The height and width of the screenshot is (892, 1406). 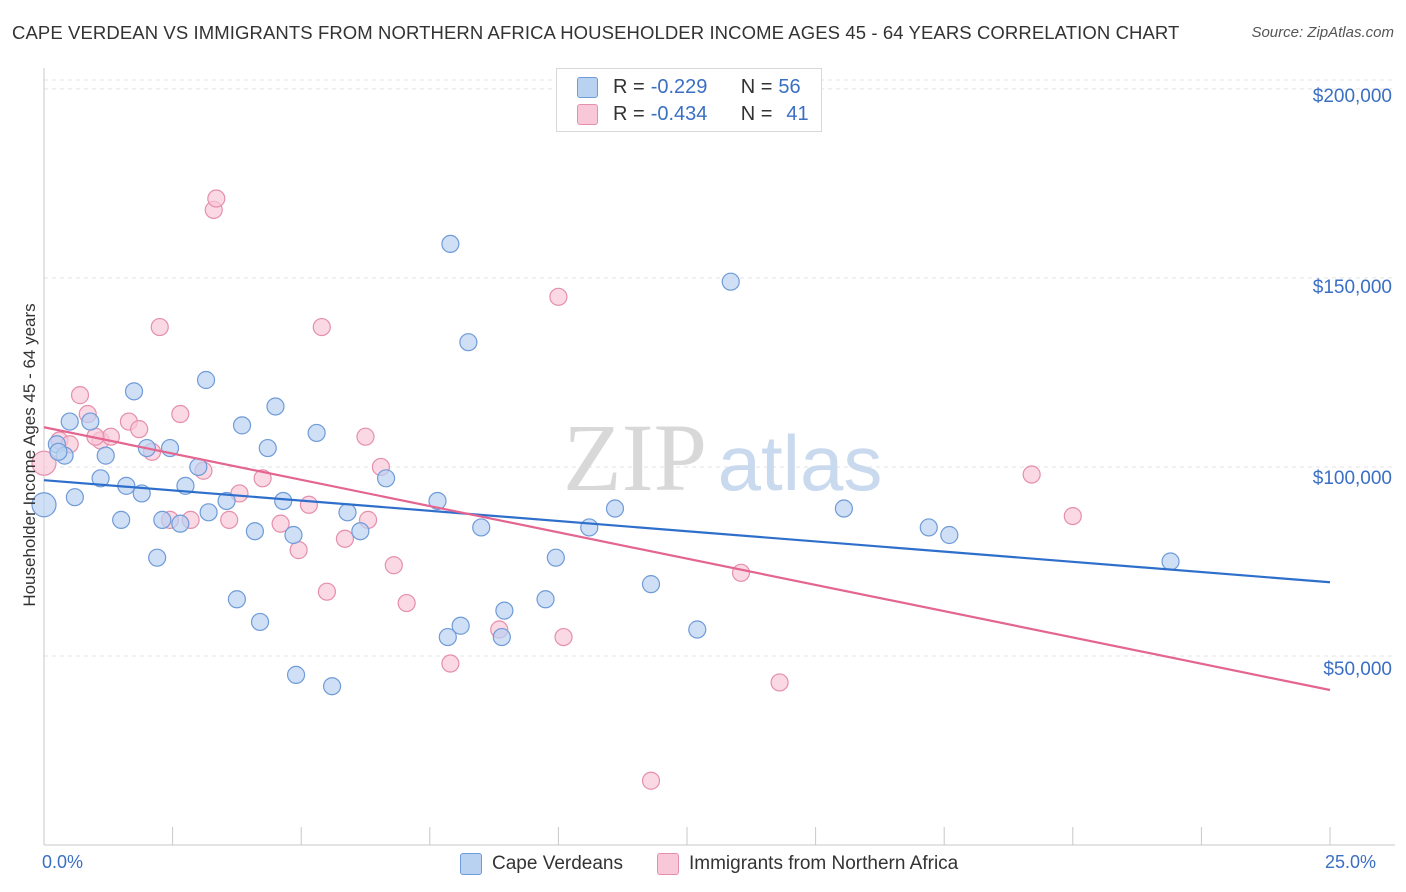 What do you see at coordinates (800, 463) in the screenshot?
I see `watermark-atlas: atlas` at bounding box center [800, 463].